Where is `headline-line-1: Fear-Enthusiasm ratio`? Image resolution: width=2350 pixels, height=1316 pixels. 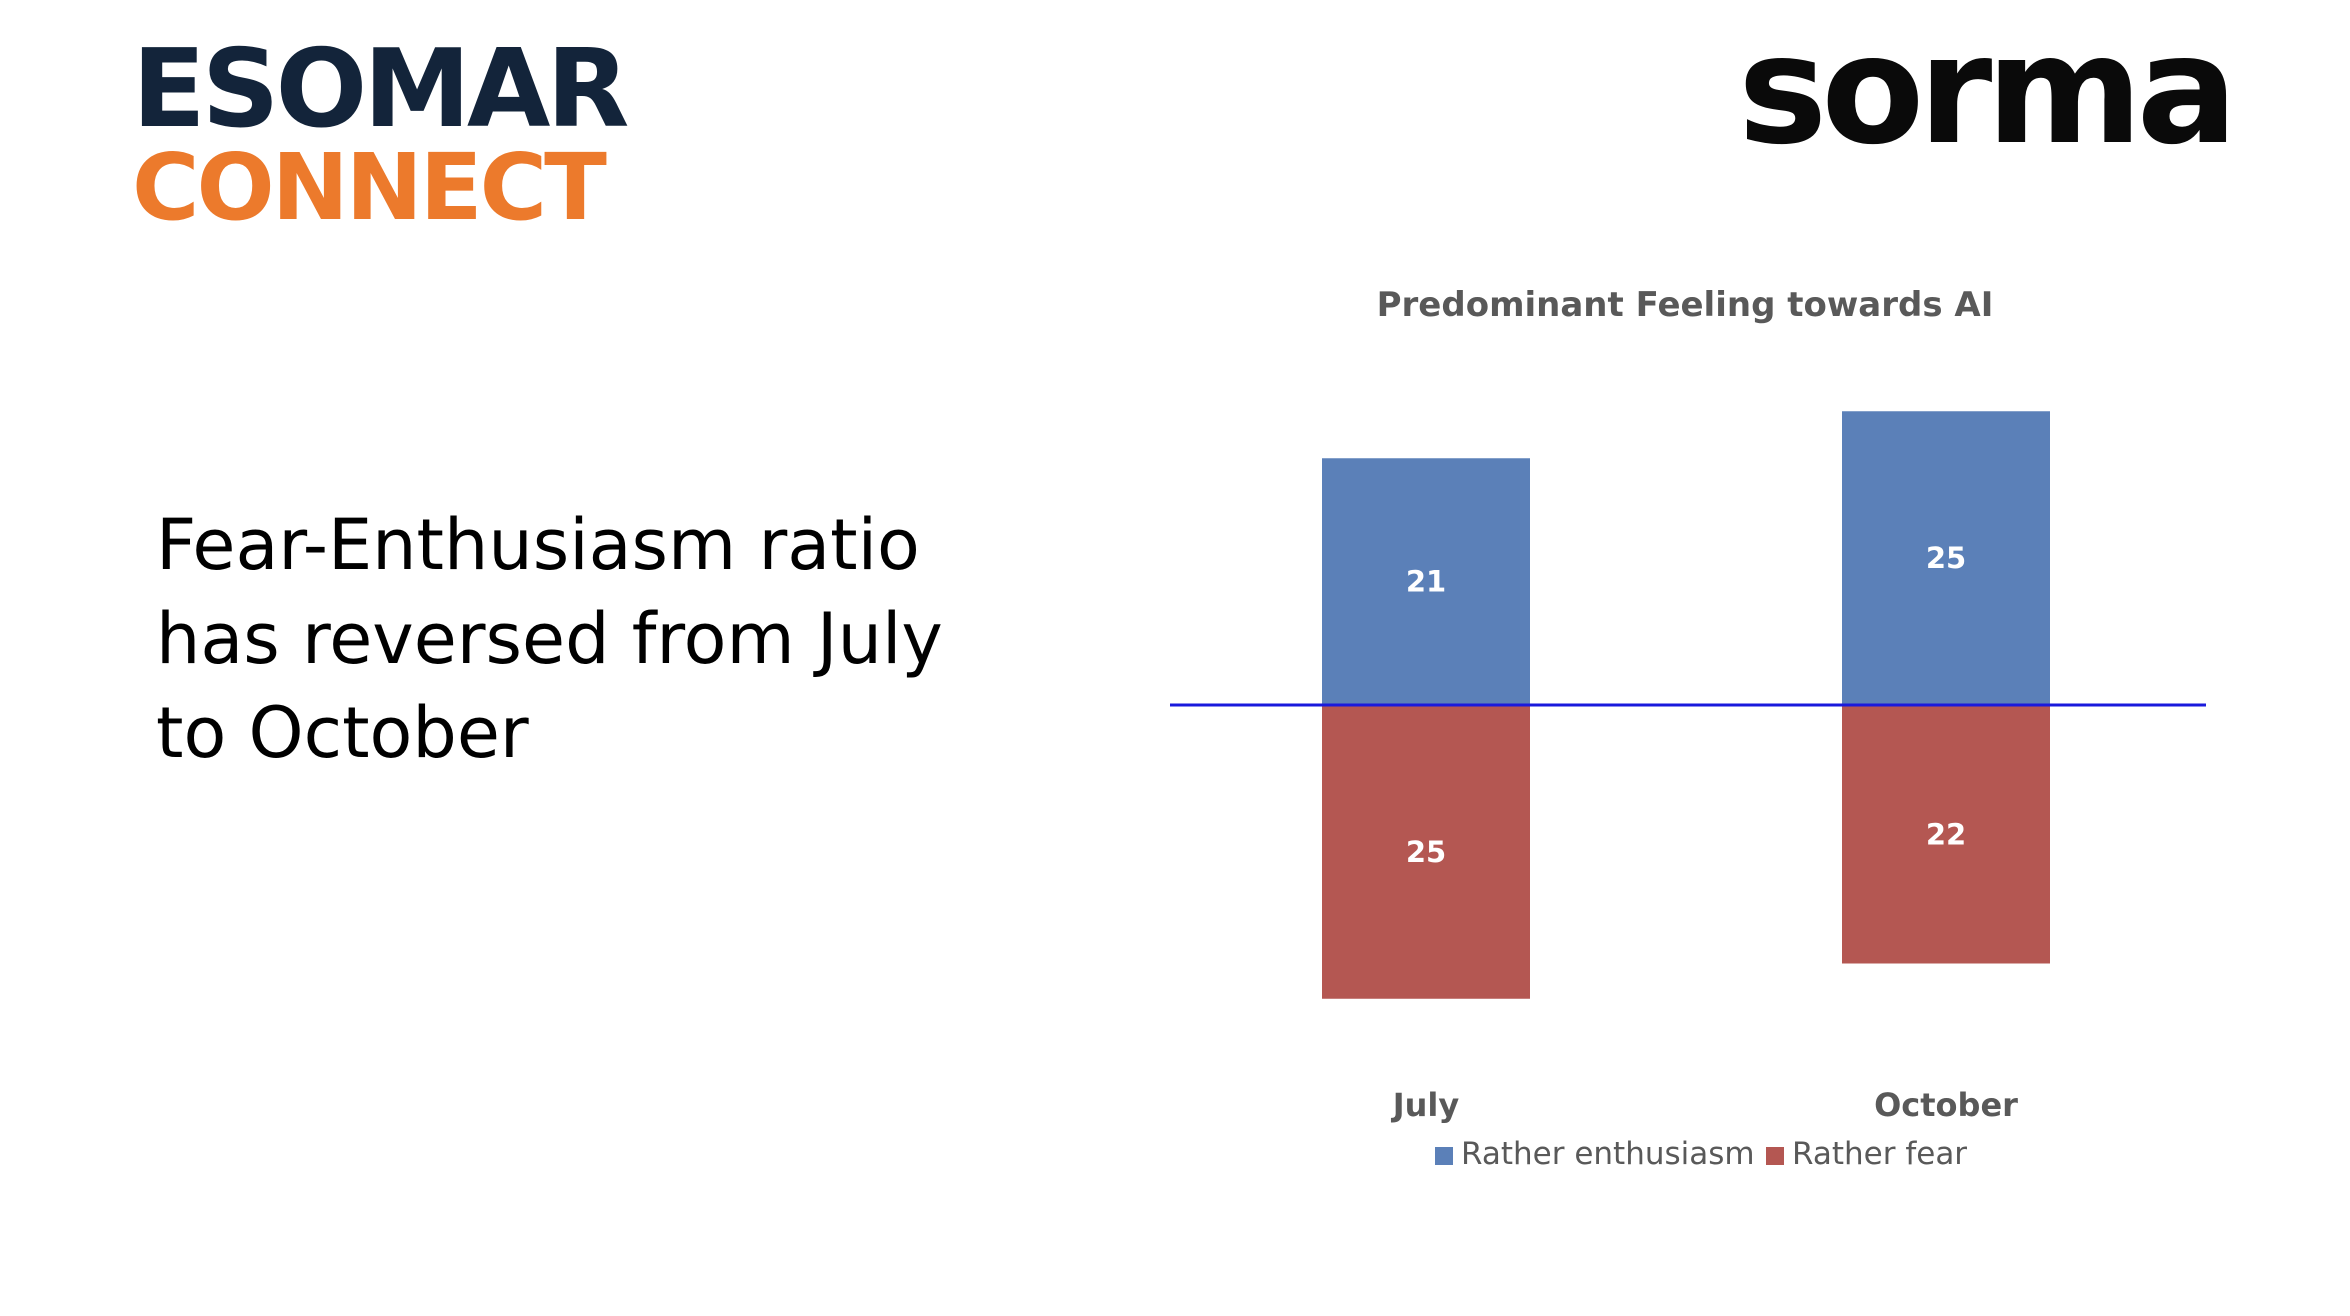 headline-line-1: Fear-Enthusiasm ratio is located at coordinates (538, 545).